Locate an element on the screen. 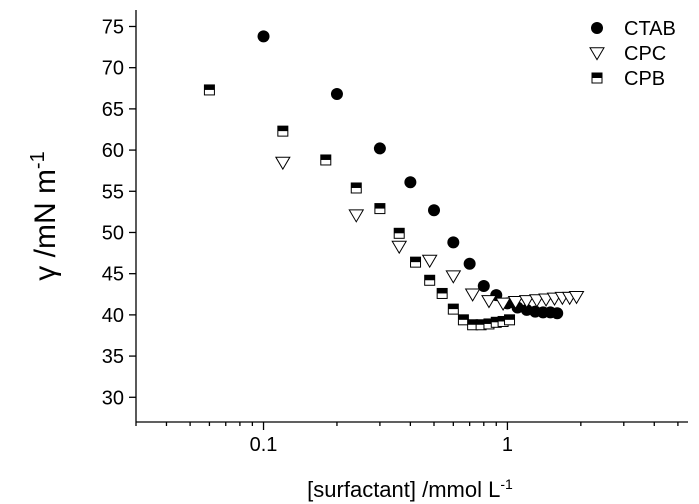 This screenshot has height=504, width=699. y-tick-label-75: 75 is located at coordinates (113, 27).